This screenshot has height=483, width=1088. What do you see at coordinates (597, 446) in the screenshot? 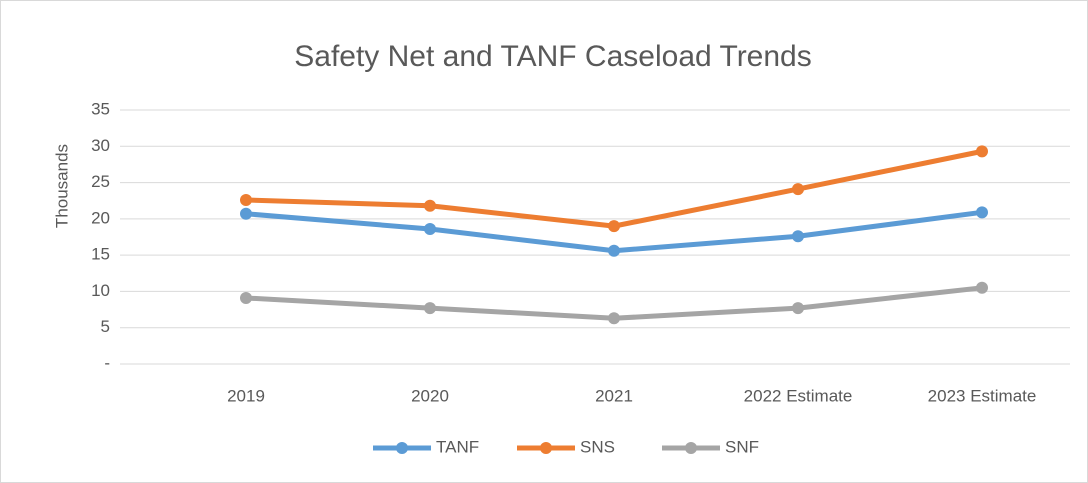
I see `legend-label: SNS` at bounding box center [597, 446].